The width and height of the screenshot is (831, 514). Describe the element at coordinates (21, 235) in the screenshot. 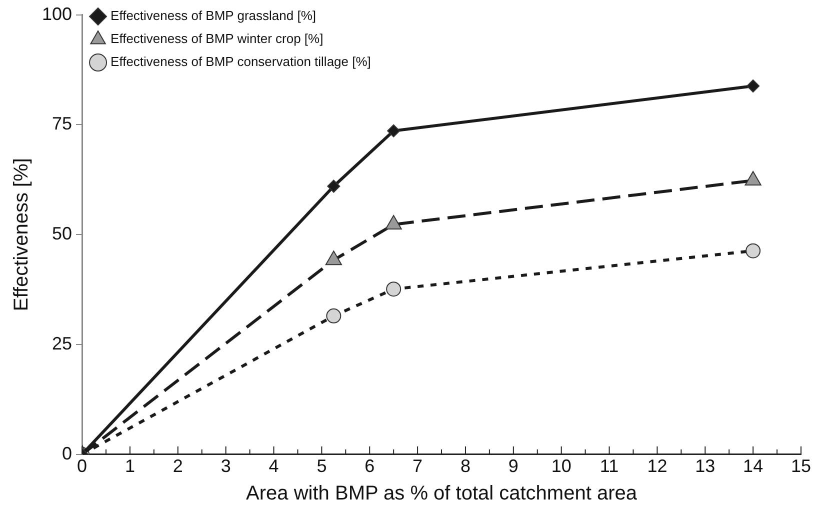

I see `y-axis-title: Effectiveness [%]` at that location.